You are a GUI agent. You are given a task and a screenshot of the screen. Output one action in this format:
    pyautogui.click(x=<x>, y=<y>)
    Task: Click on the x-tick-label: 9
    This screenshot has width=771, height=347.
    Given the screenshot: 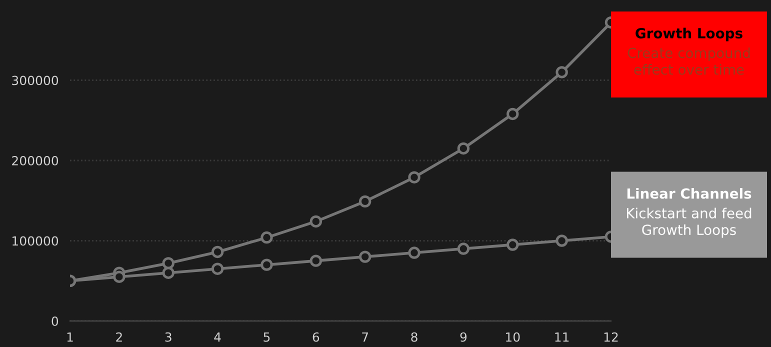 What is the action you would take?
    pyautogui.click(x=463, y=337)
    